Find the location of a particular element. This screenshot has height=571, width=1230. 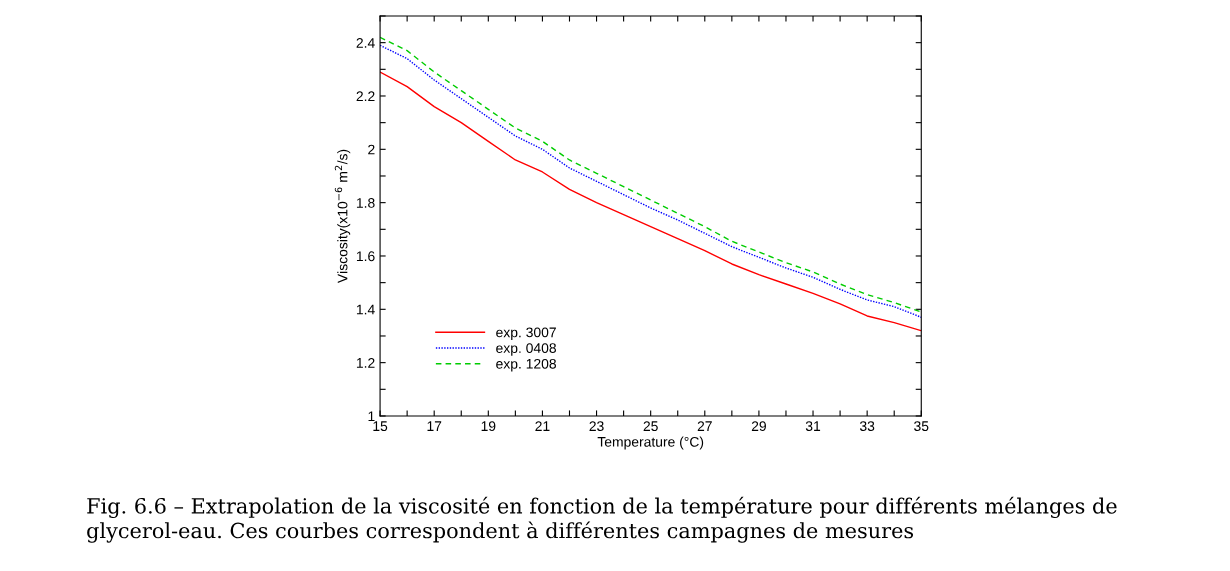

y-tick-label: 1.6 is located at coordinates (365, 256).